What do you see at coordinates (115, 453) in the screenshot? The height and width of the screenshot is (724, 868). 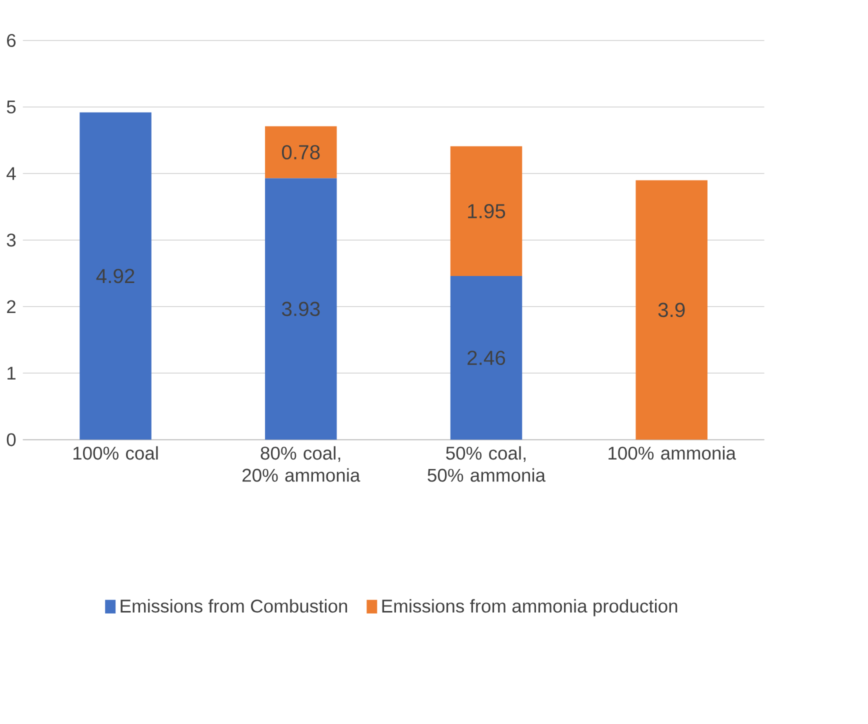 I see `x-tick-label: 100% coal` at bounding box center [115, 453].